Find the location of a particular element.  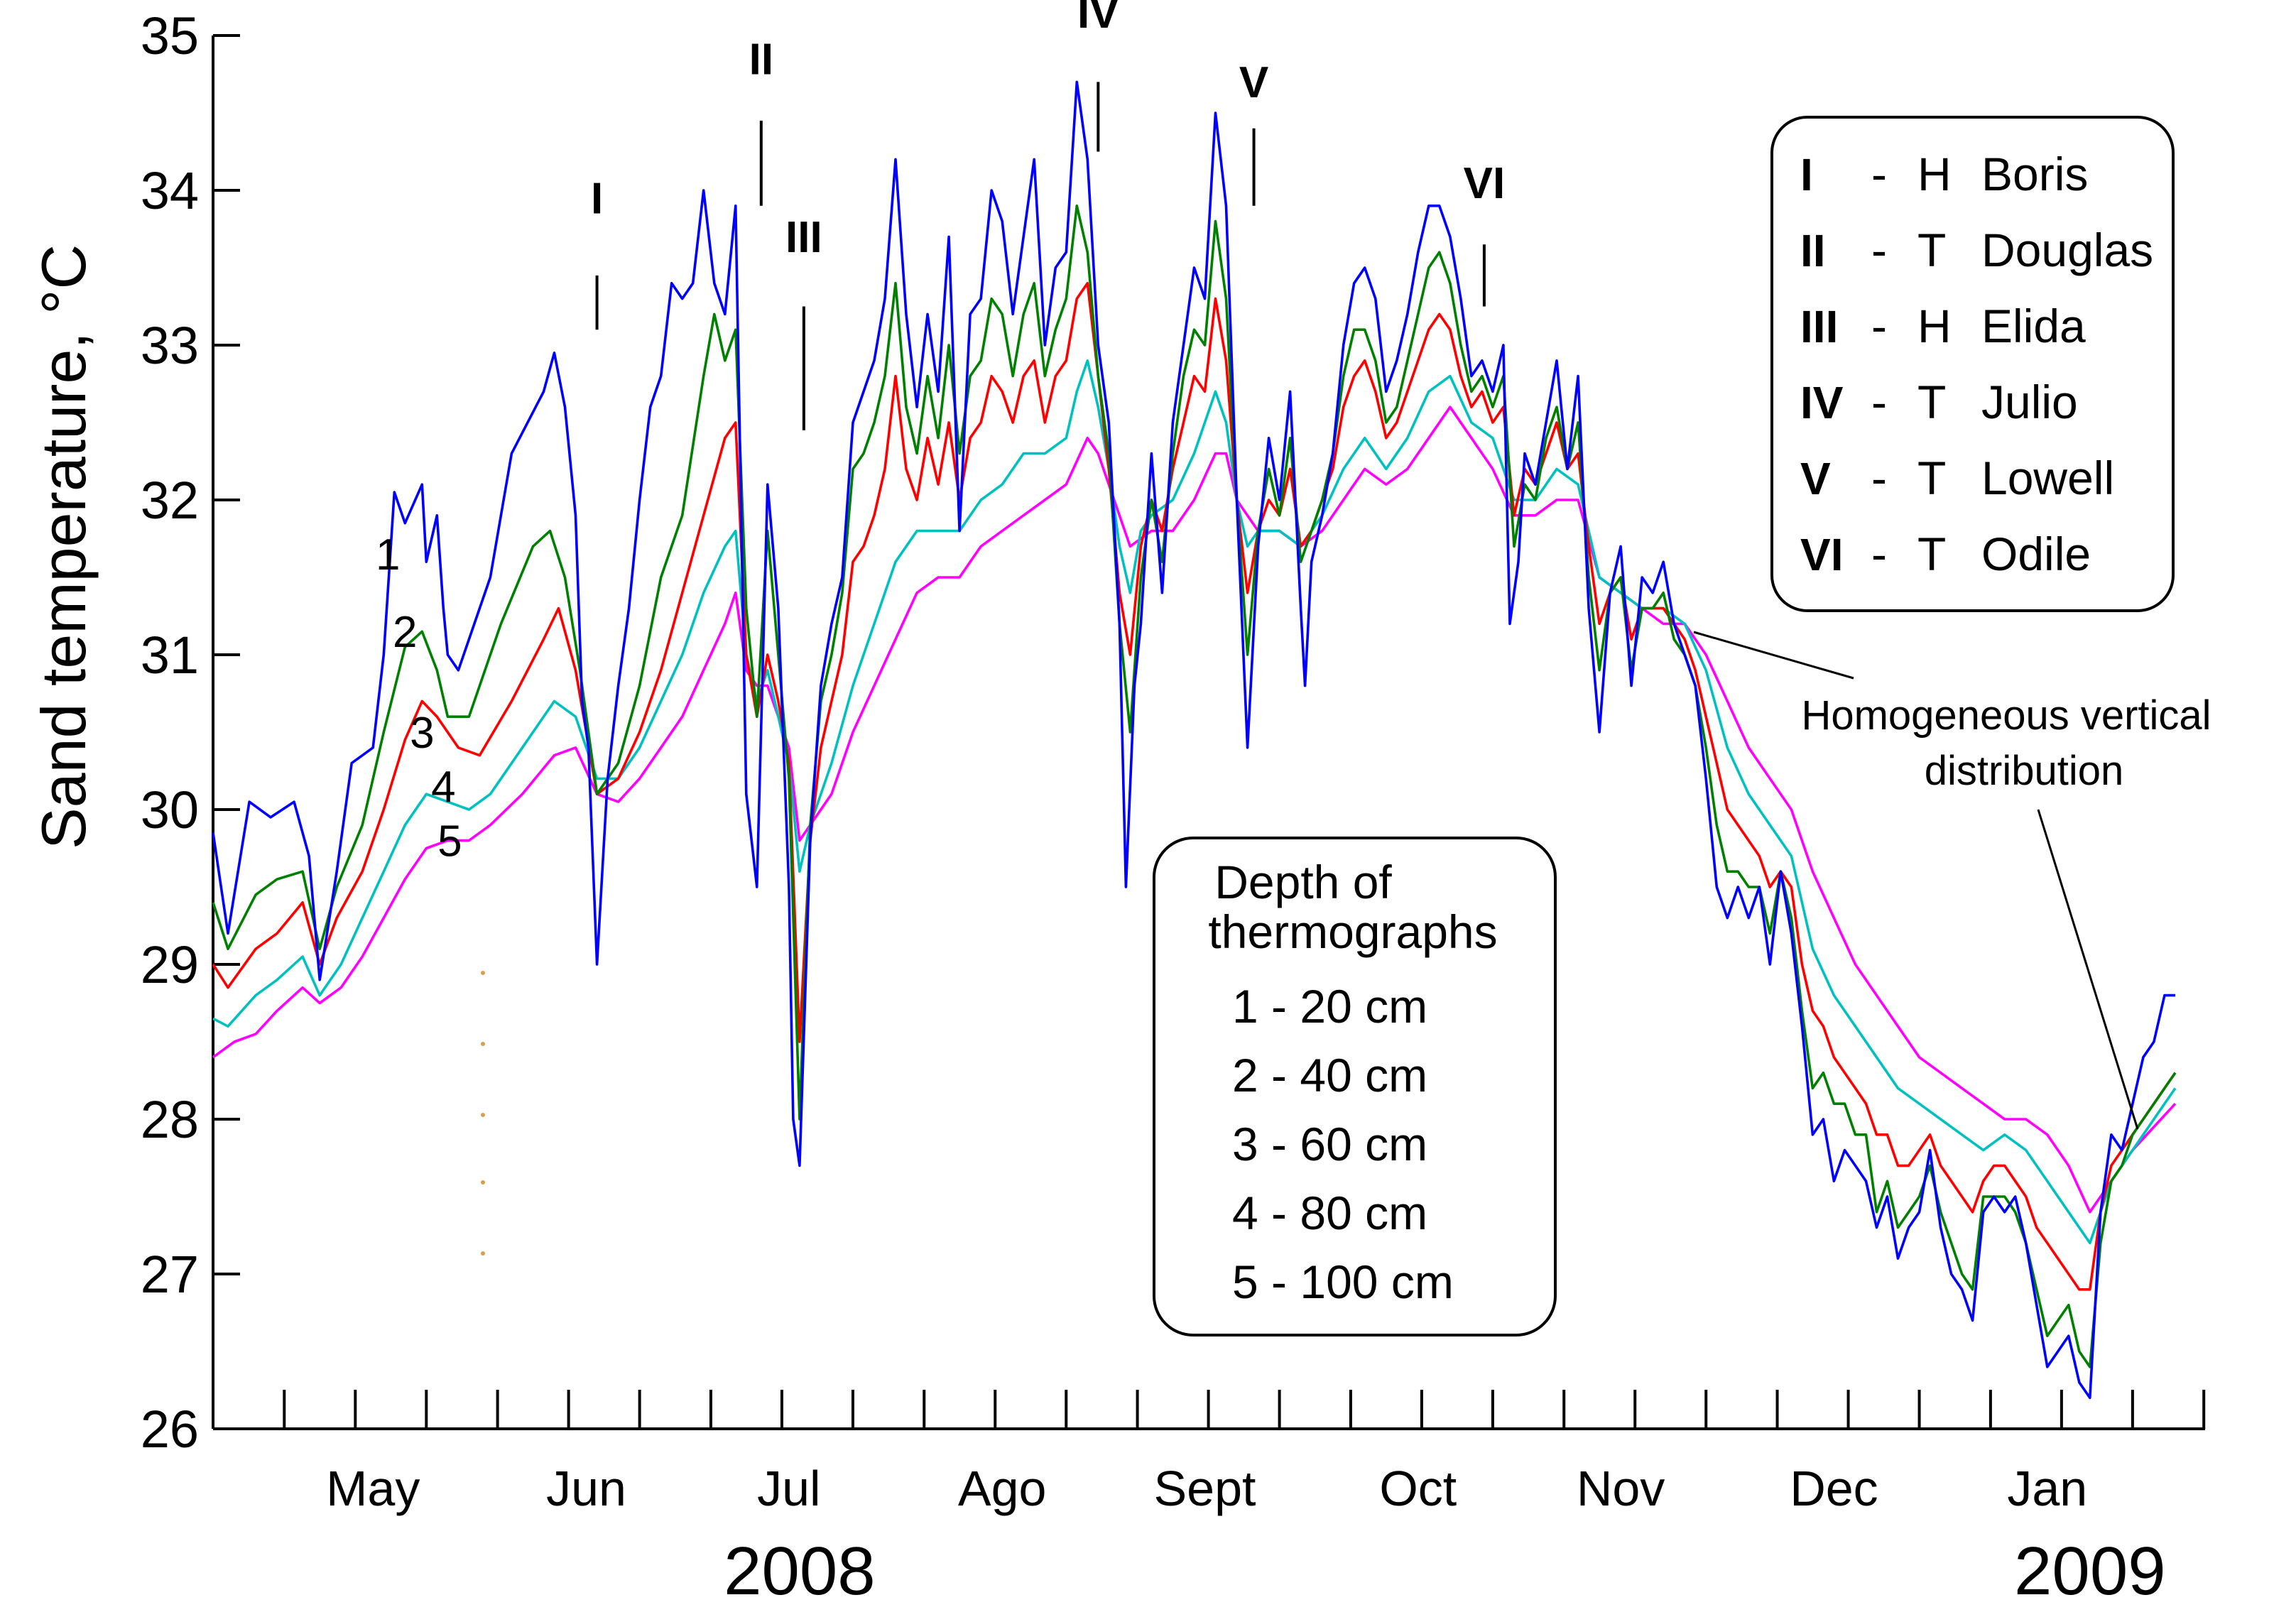

decor-dots is located at coordinates (483, 1114).